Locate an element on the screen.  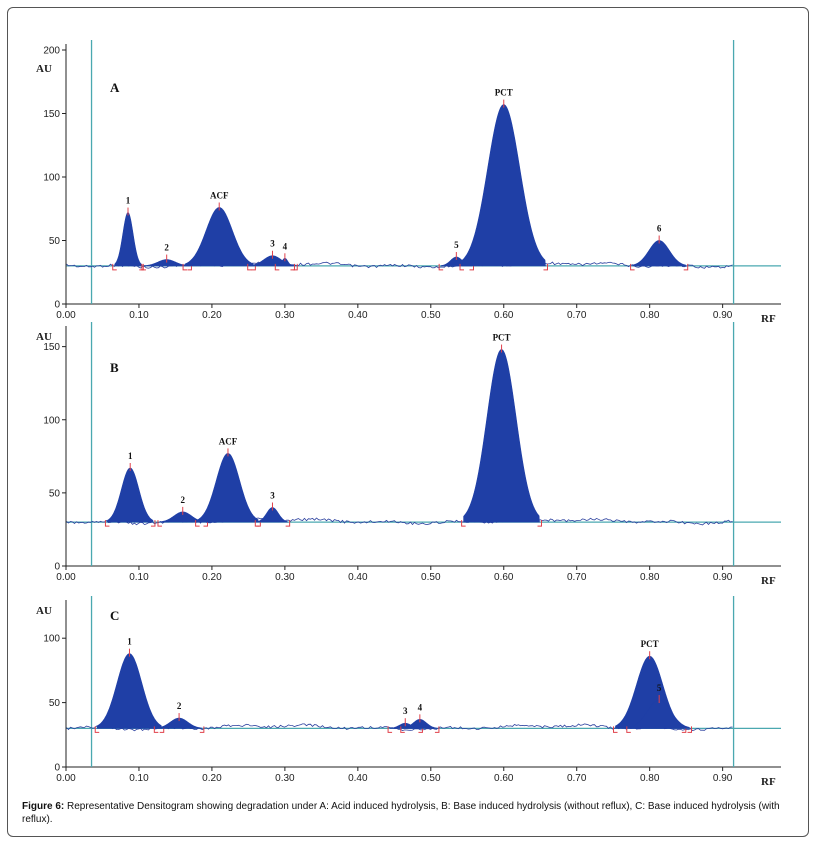
peak-pct-area is located at coordinates (503, 185).